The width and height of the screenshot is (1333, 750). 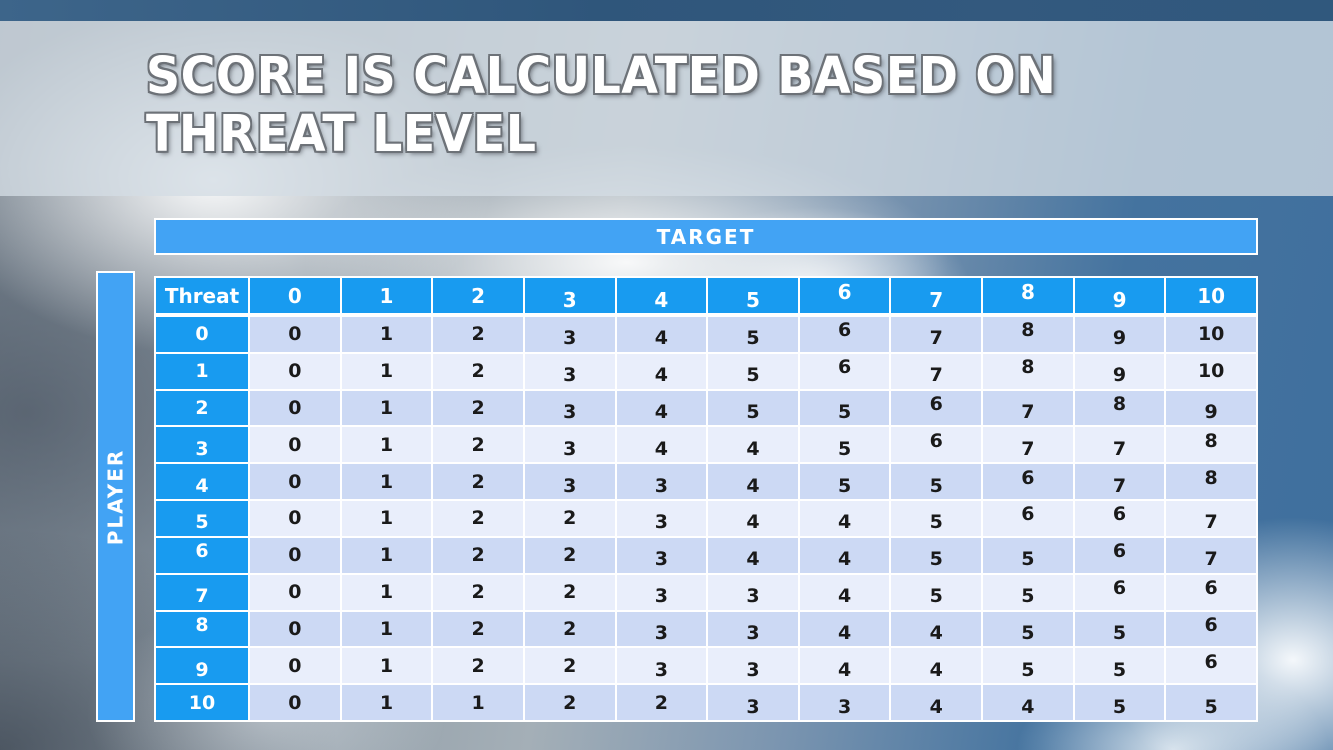 I want to click on cell-value: 7, so click(x=202, y=596).